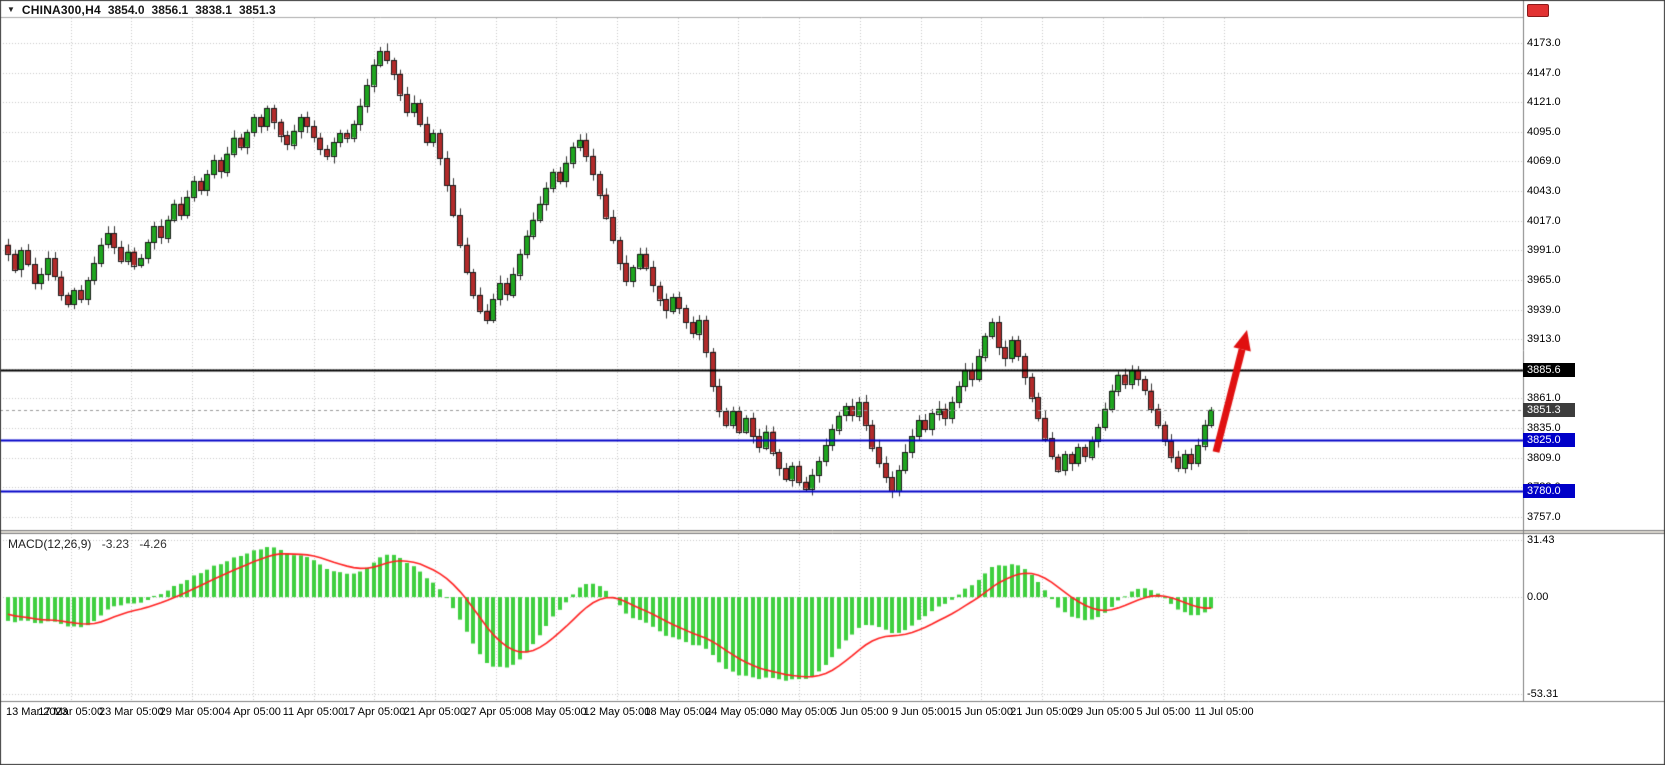 This screenshot has height=765, width=1665. I want to click on price-level-badge: 3851.3, so click(1549, 409).